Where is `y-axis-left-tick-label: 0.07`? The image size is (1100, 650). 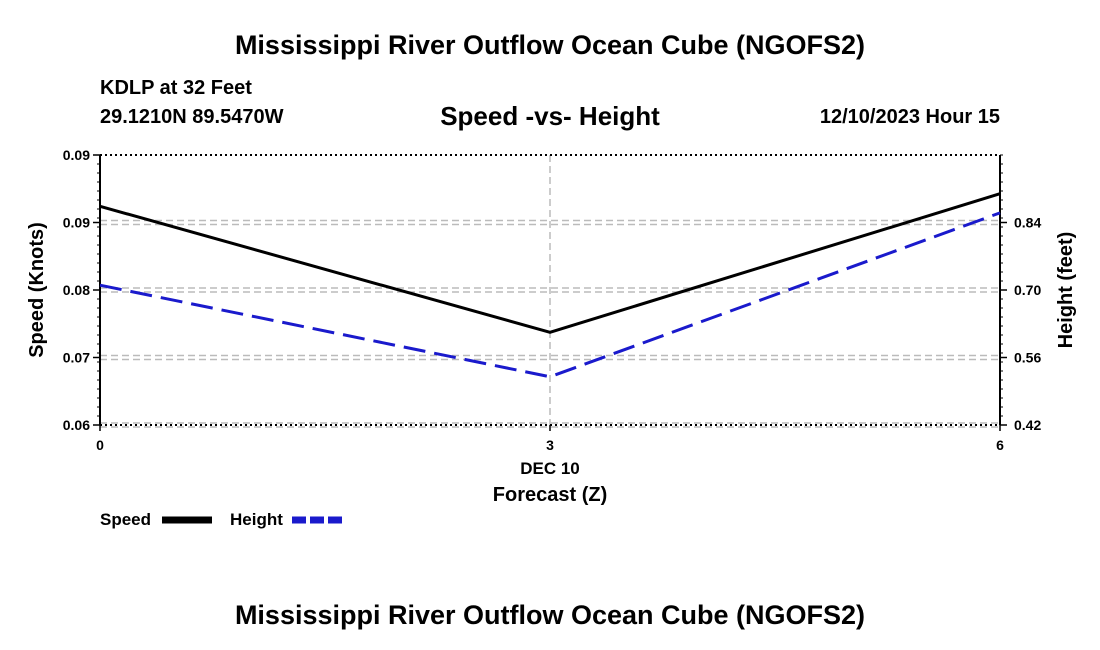 y-axis-left-tick-label: 0.07 is located at coordinates (76, 358).